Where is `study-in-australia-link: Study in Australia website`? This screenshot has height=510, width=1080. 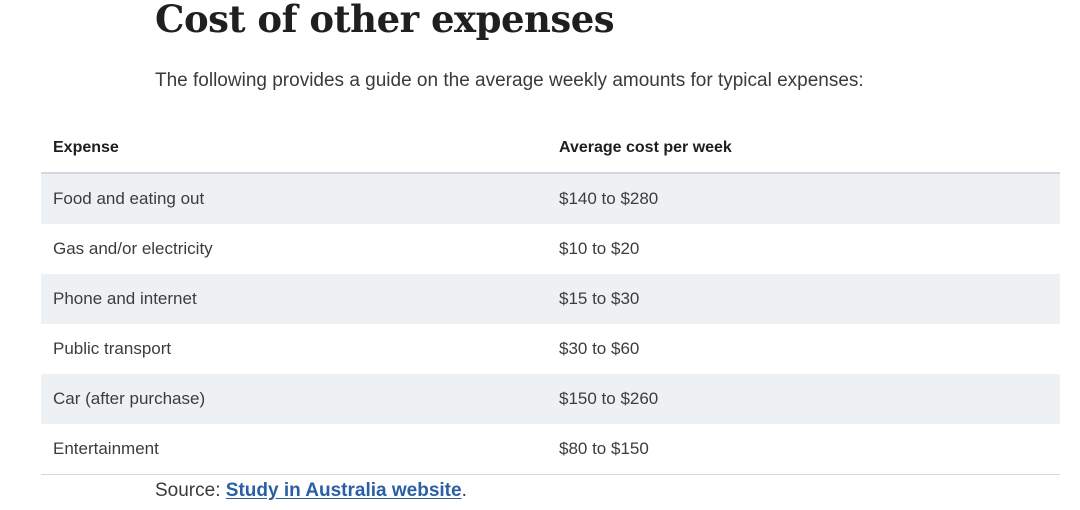
study-in-australia-link: Study in Australia website is located at coordinates (343, 490).